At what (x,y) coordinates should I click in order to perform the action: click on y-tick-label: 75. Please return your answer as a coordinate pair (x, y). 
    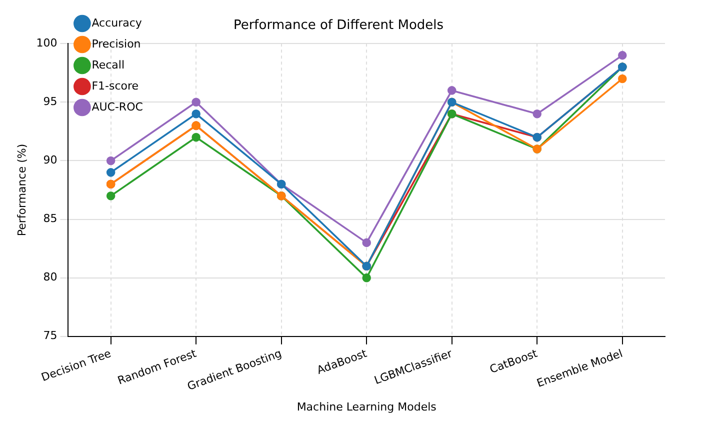
    Looking at the image, I should click on (50, 335).